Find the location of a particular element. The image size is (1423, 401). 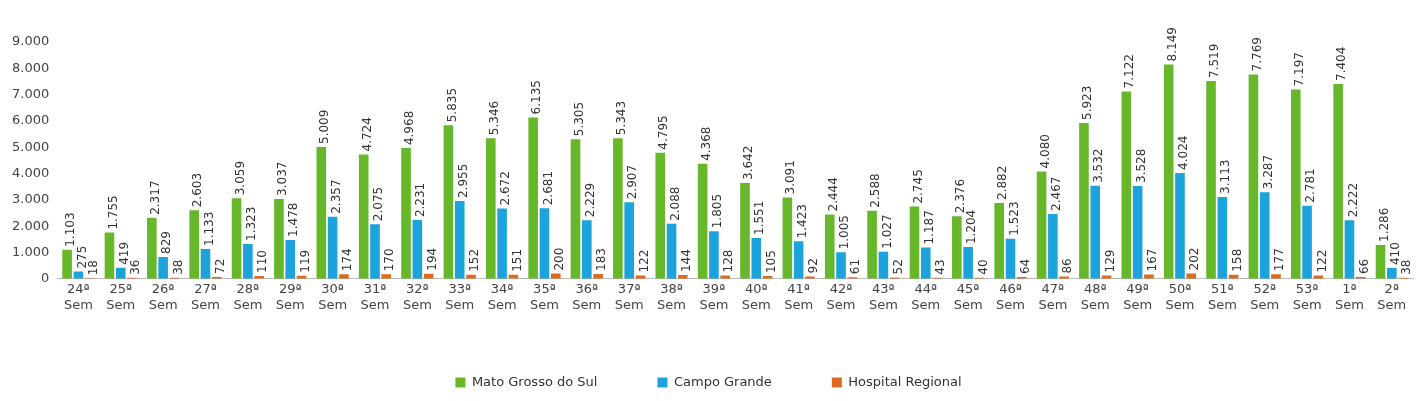

data-label: 5.835 is located at coordinates (451, 105).